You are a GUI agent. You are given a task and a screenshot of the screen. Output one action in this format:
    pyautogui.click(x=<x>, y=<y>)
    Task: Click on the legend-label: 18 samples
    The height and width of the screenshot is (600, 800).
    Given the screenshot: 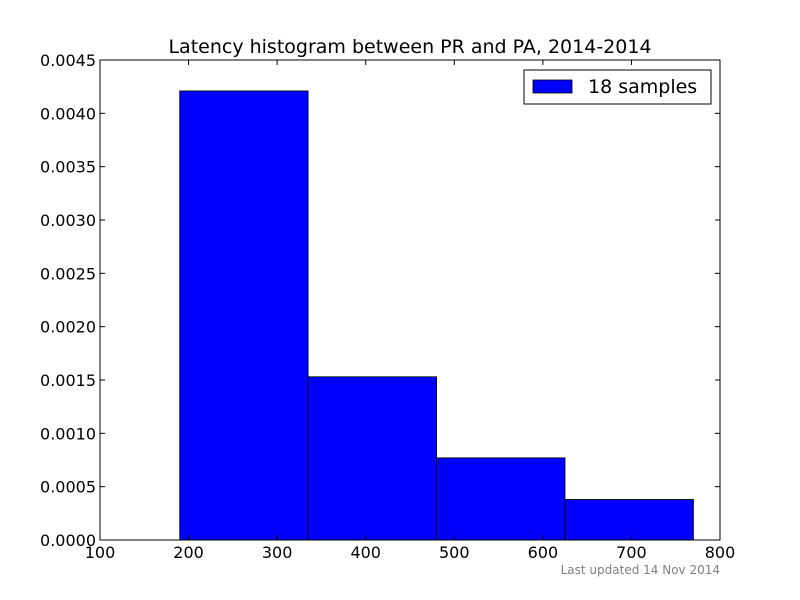 What is the action you would take?
    pyautogui.click(x=642, y=87)
    